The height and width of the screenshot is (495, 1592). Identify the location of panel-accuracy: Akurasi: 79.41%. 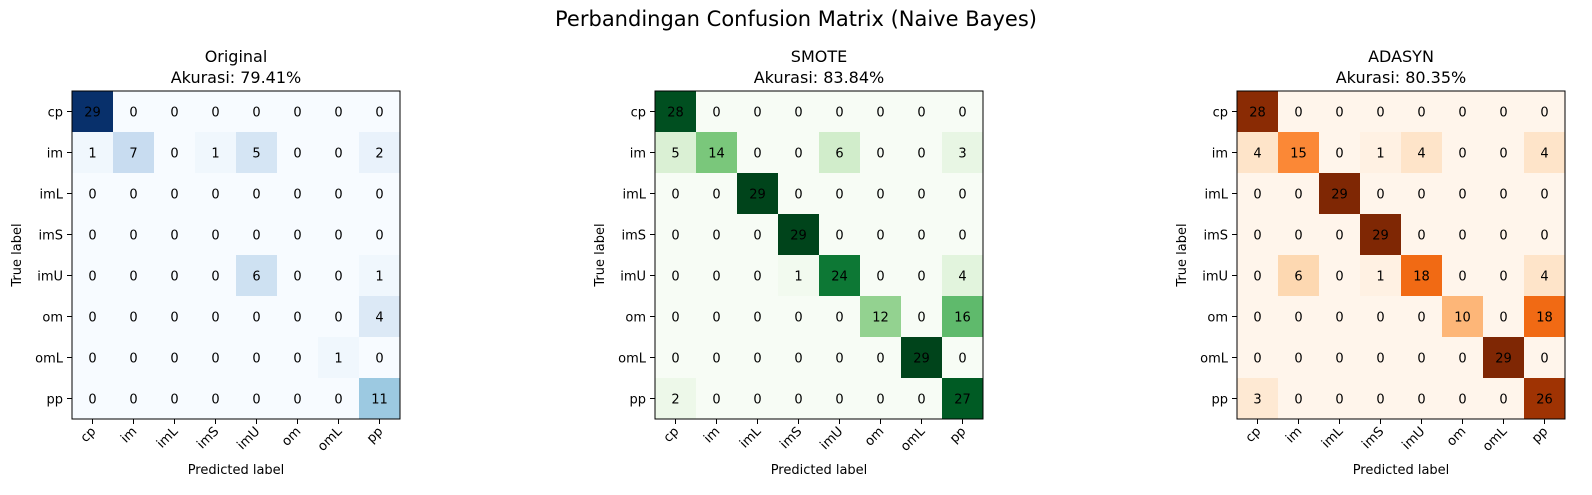
(236, 77).